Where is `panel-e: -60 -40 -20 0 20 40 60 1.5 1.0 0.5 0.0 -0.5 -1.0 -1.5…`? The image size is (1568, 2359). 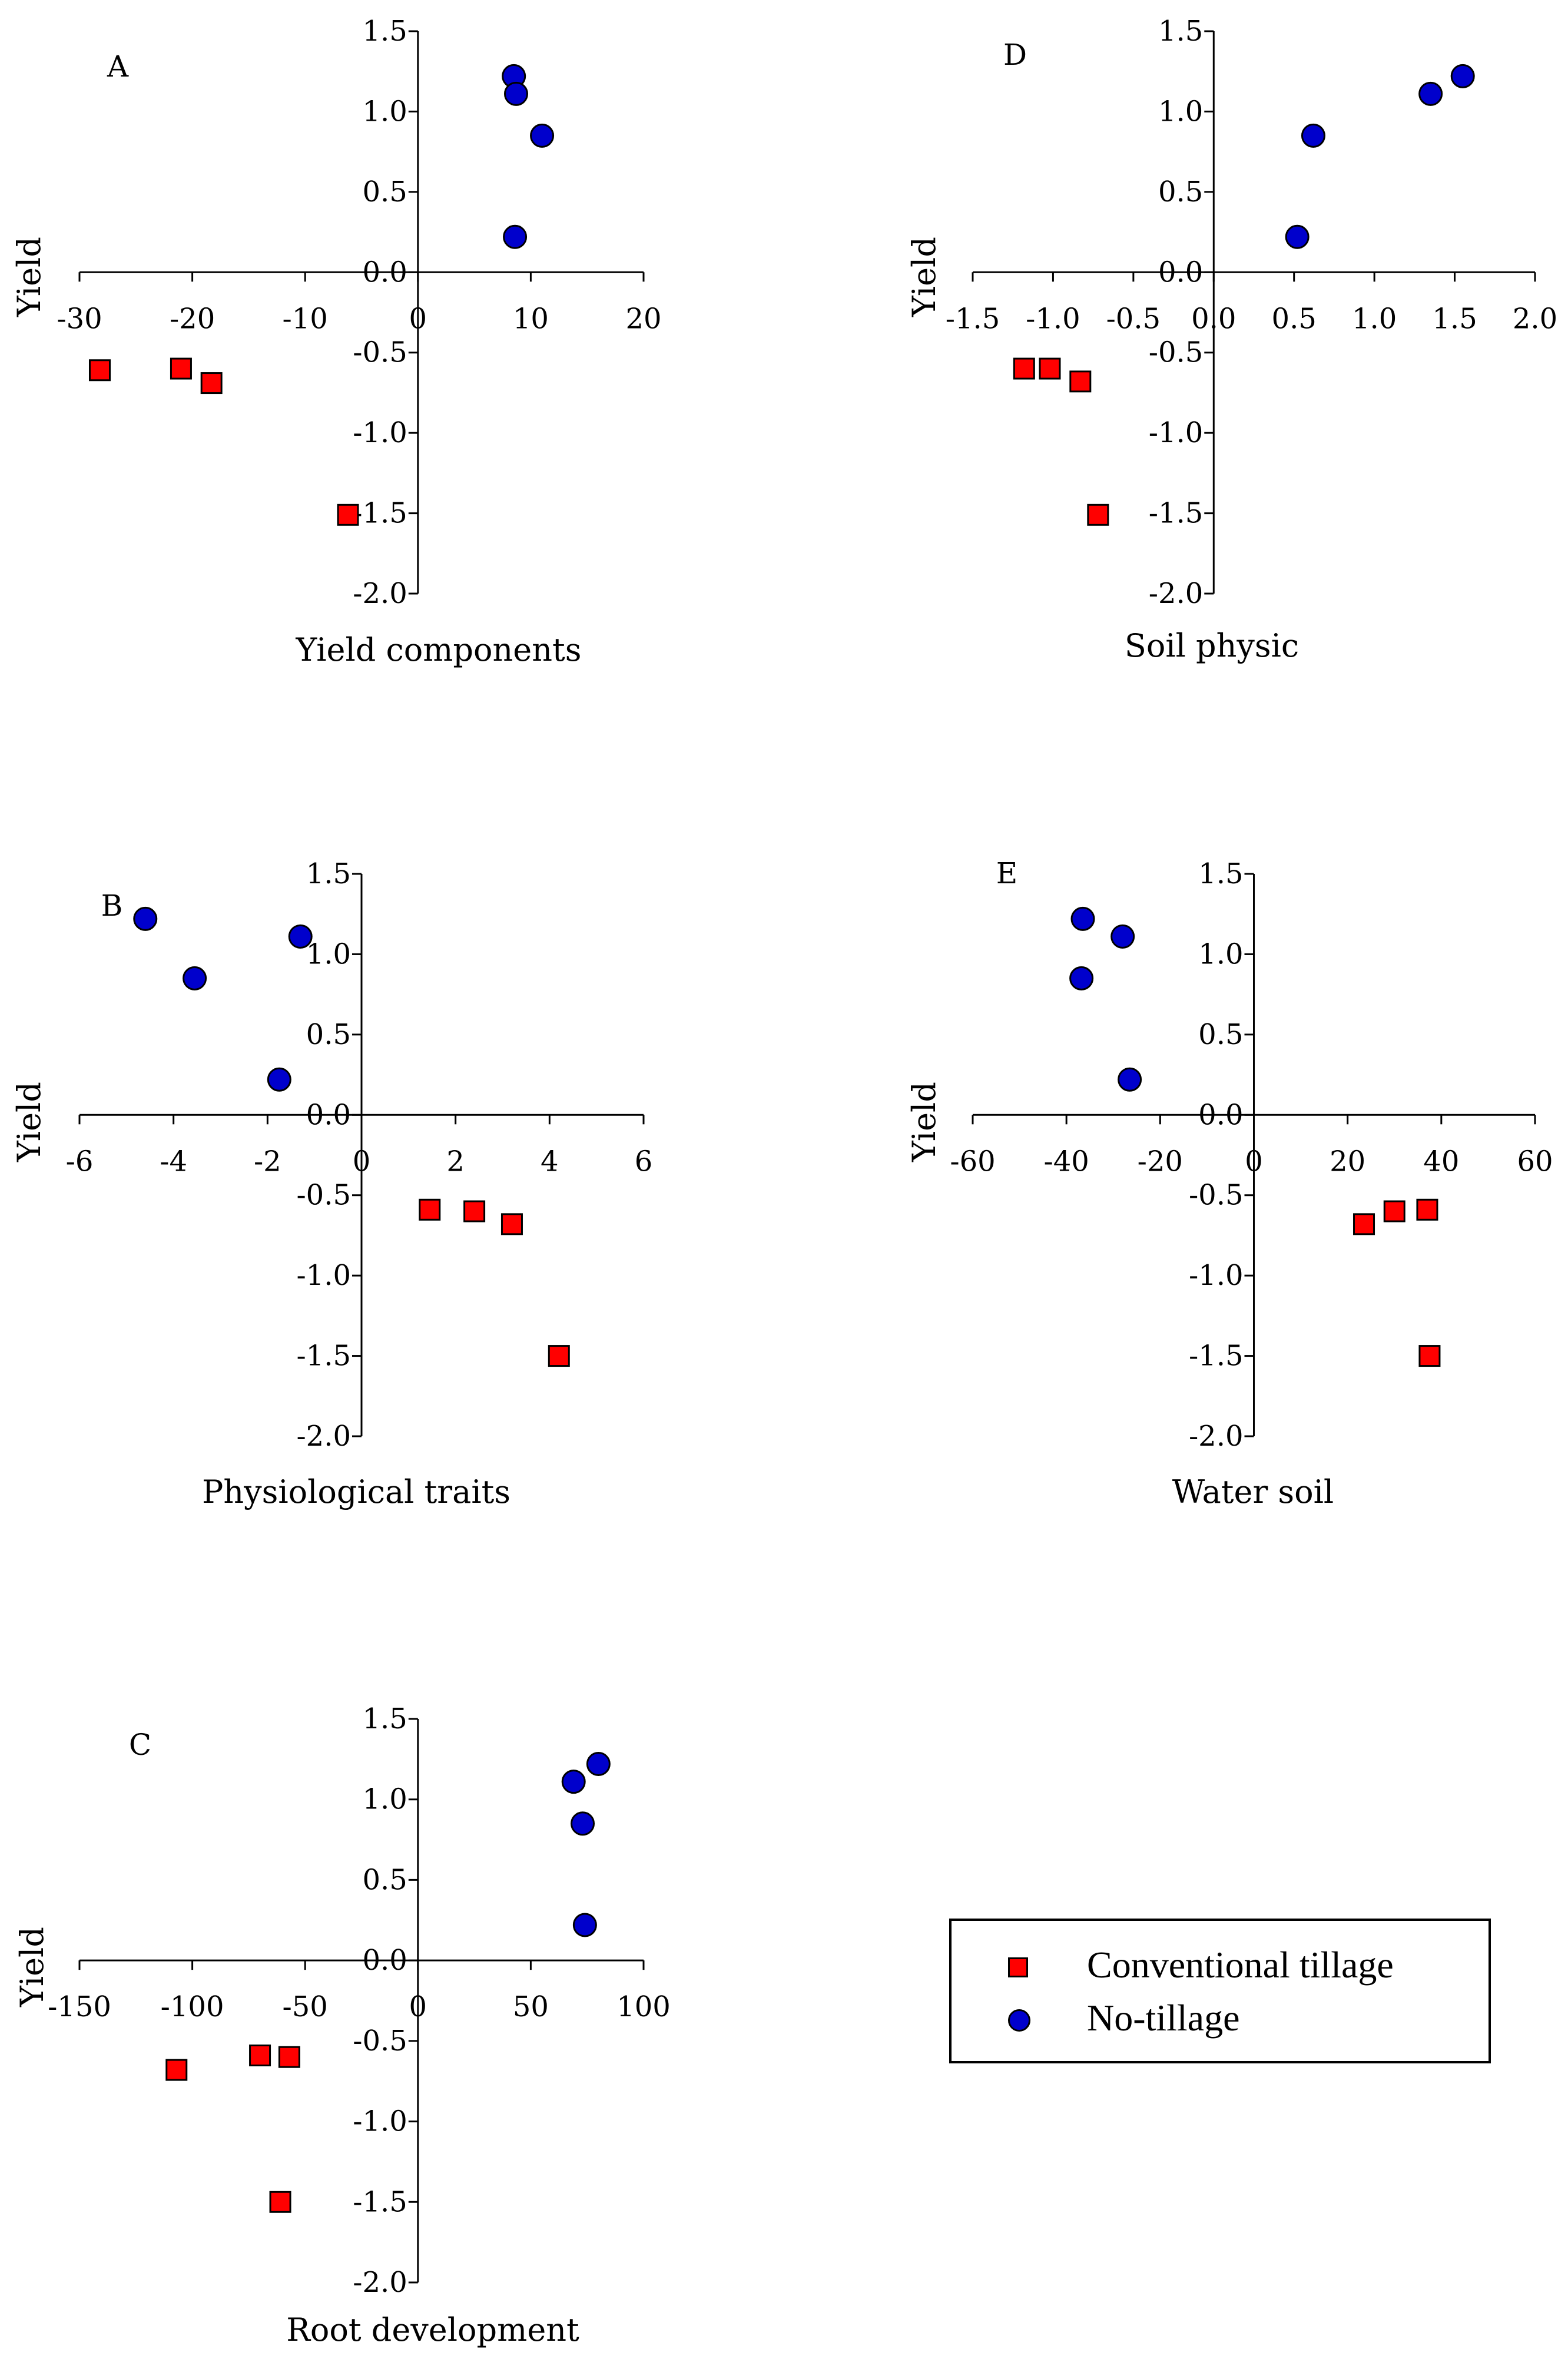
panel-e: -60 -40 -20 0 20 40 60 1.5 1.0 0.5 0.0 -0.5 -1.0 -1.5… is located at coordinates (1229, 1183).